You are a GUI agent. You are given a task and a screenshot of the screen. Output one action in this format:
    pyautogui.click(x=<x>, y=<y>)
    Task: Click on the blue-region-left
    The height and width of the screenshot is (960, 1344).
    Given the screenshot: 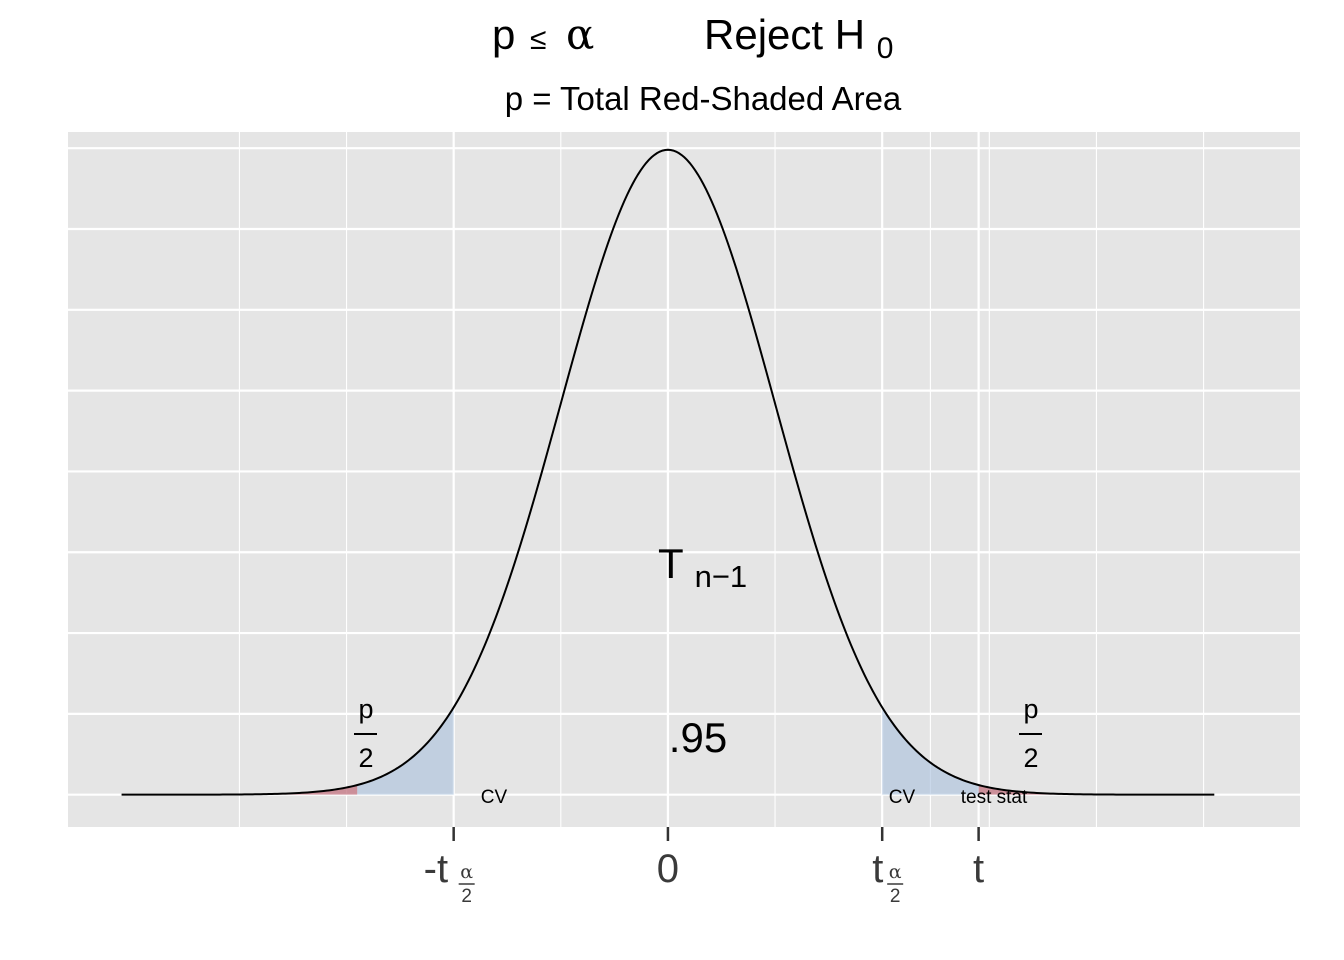 What is the action you would take?
    pyautogui.click(x=405, y=751)
    